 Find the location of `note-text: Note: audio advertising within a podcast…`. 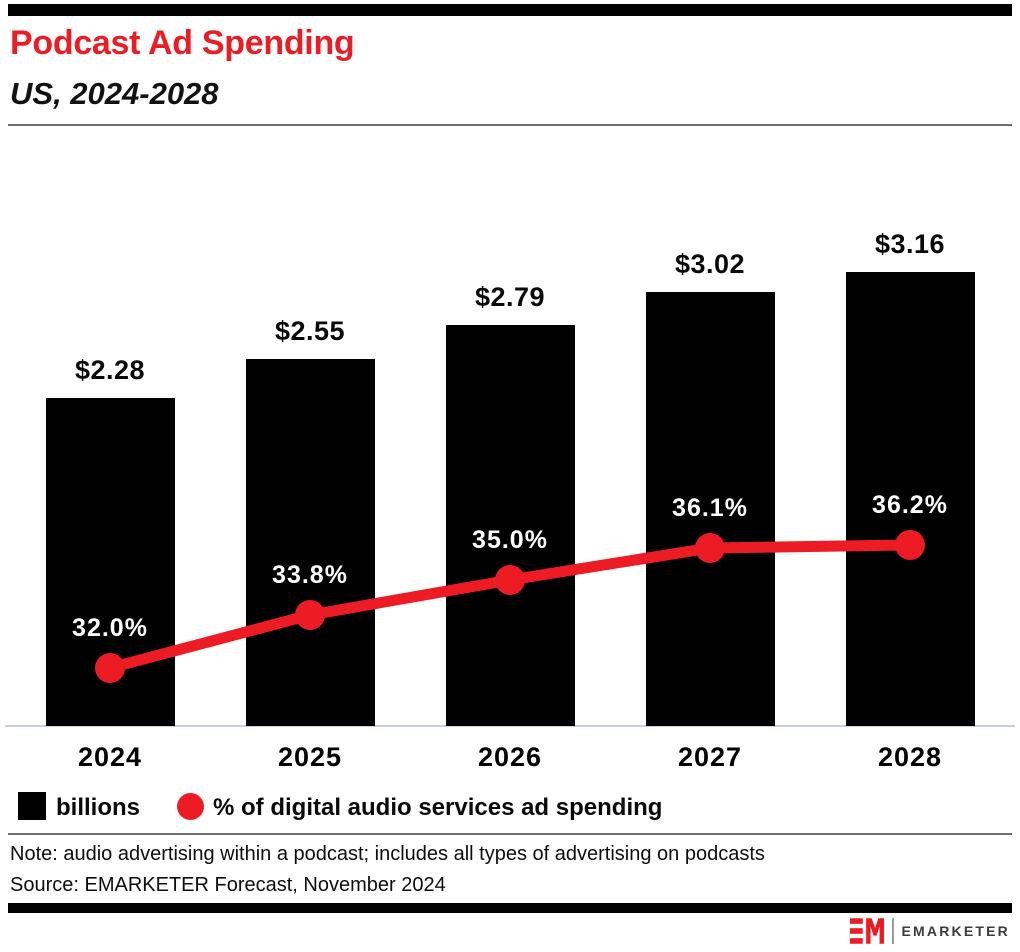

note-text: Note: audio advertising within a podcast… is located at coordinates (387, 854).